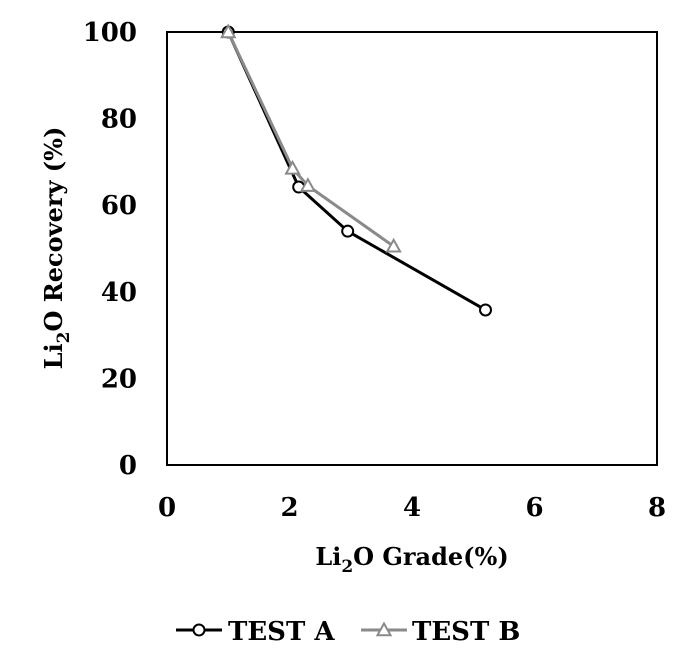  Describe the element at coordinates (119, 206) in the screenshot. I see `y-tick-label: 60` at that location.